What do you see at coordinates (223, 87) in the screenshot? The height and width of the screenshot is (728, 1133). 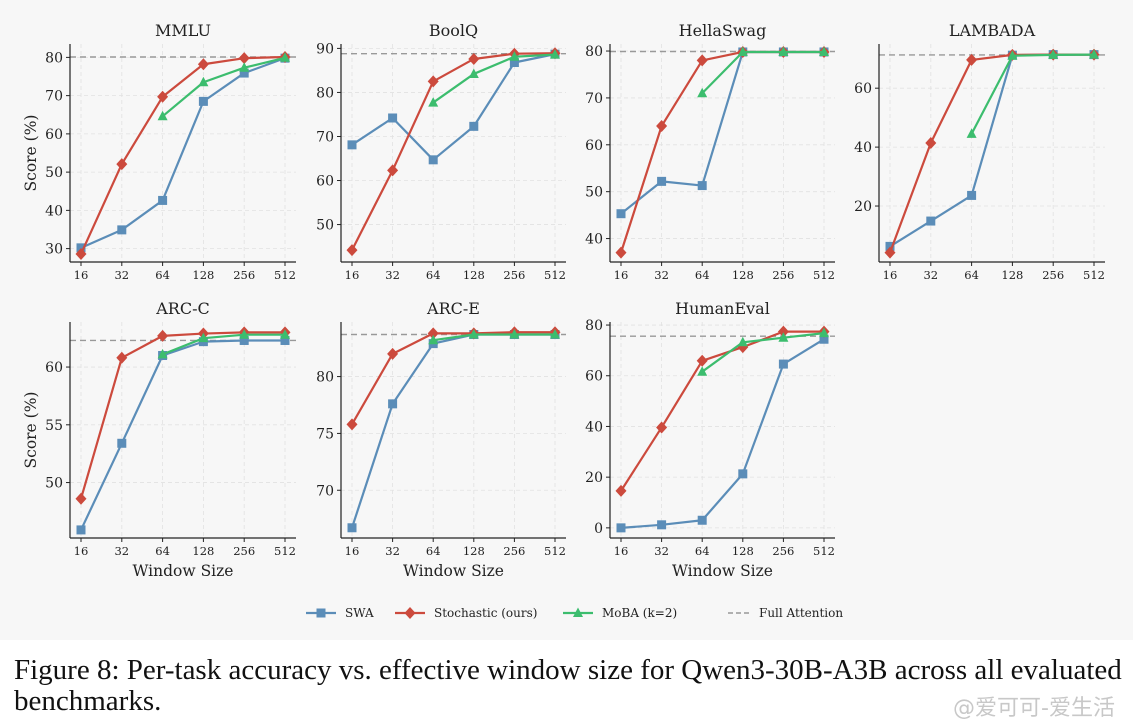 I see `series-line-moba` at bounding box center [223, 87].